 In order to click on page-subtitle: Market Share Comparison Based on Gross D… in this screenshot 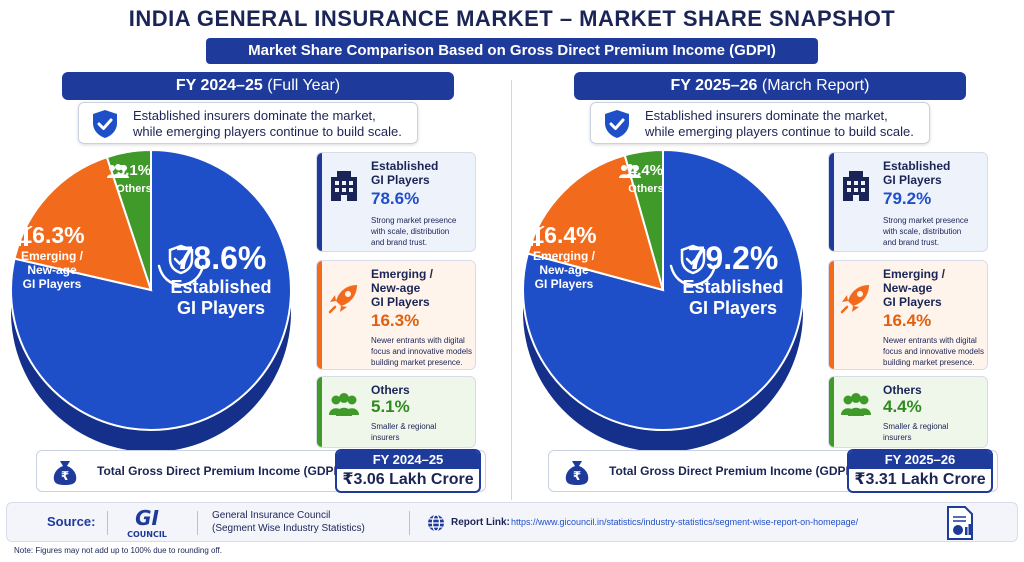, I will do `click(512, 51)`.